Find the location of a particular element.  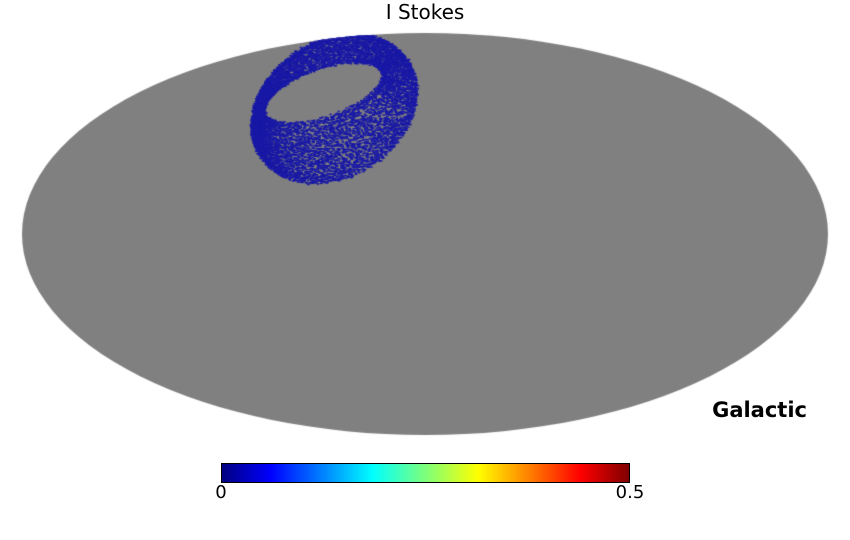

colorbar is located at coordinates (425, 473).